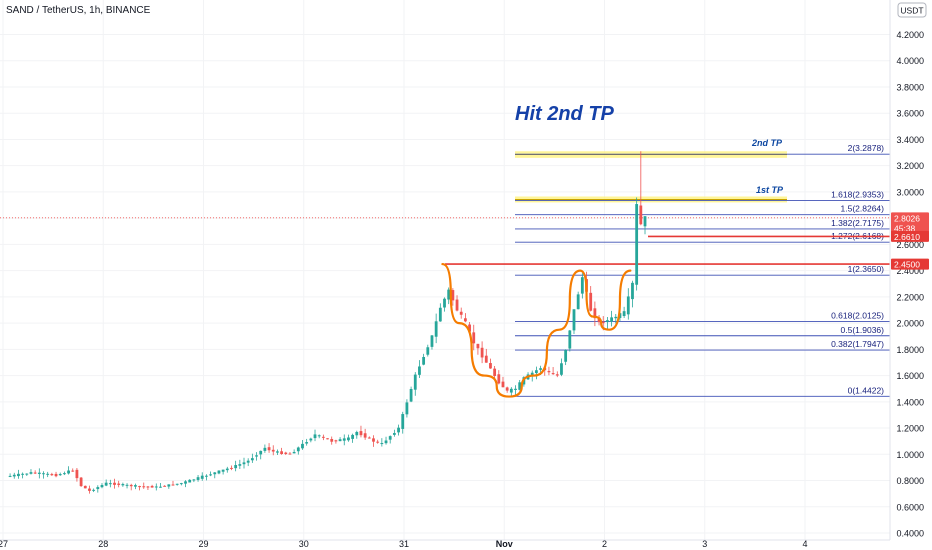 This screenshot has height=550, width=932. Describe the element at coordinates (910, 297) in the screenshot. I see `y-tick-label: 2.2000` at that location.